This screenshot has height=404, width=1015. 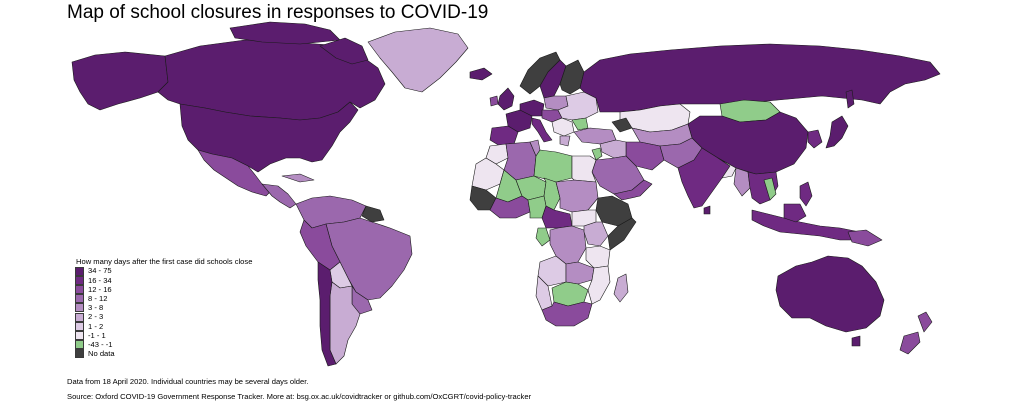 I want to click on legend-item: 3 - 8, so click(x=163, y=308).